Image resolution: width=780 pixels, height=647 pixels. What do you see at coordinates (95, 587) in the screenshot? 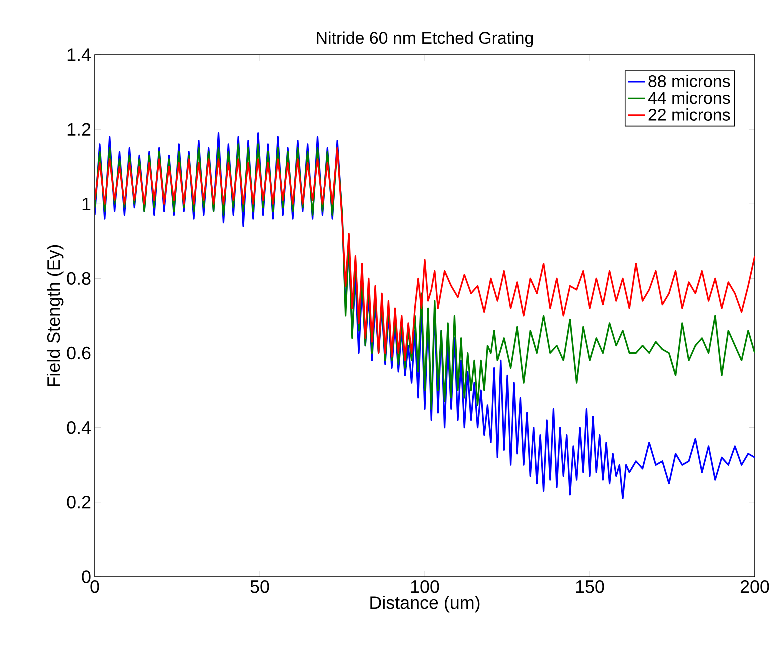
I see `x-tick-label: 0` at bounding box center [95, 587].